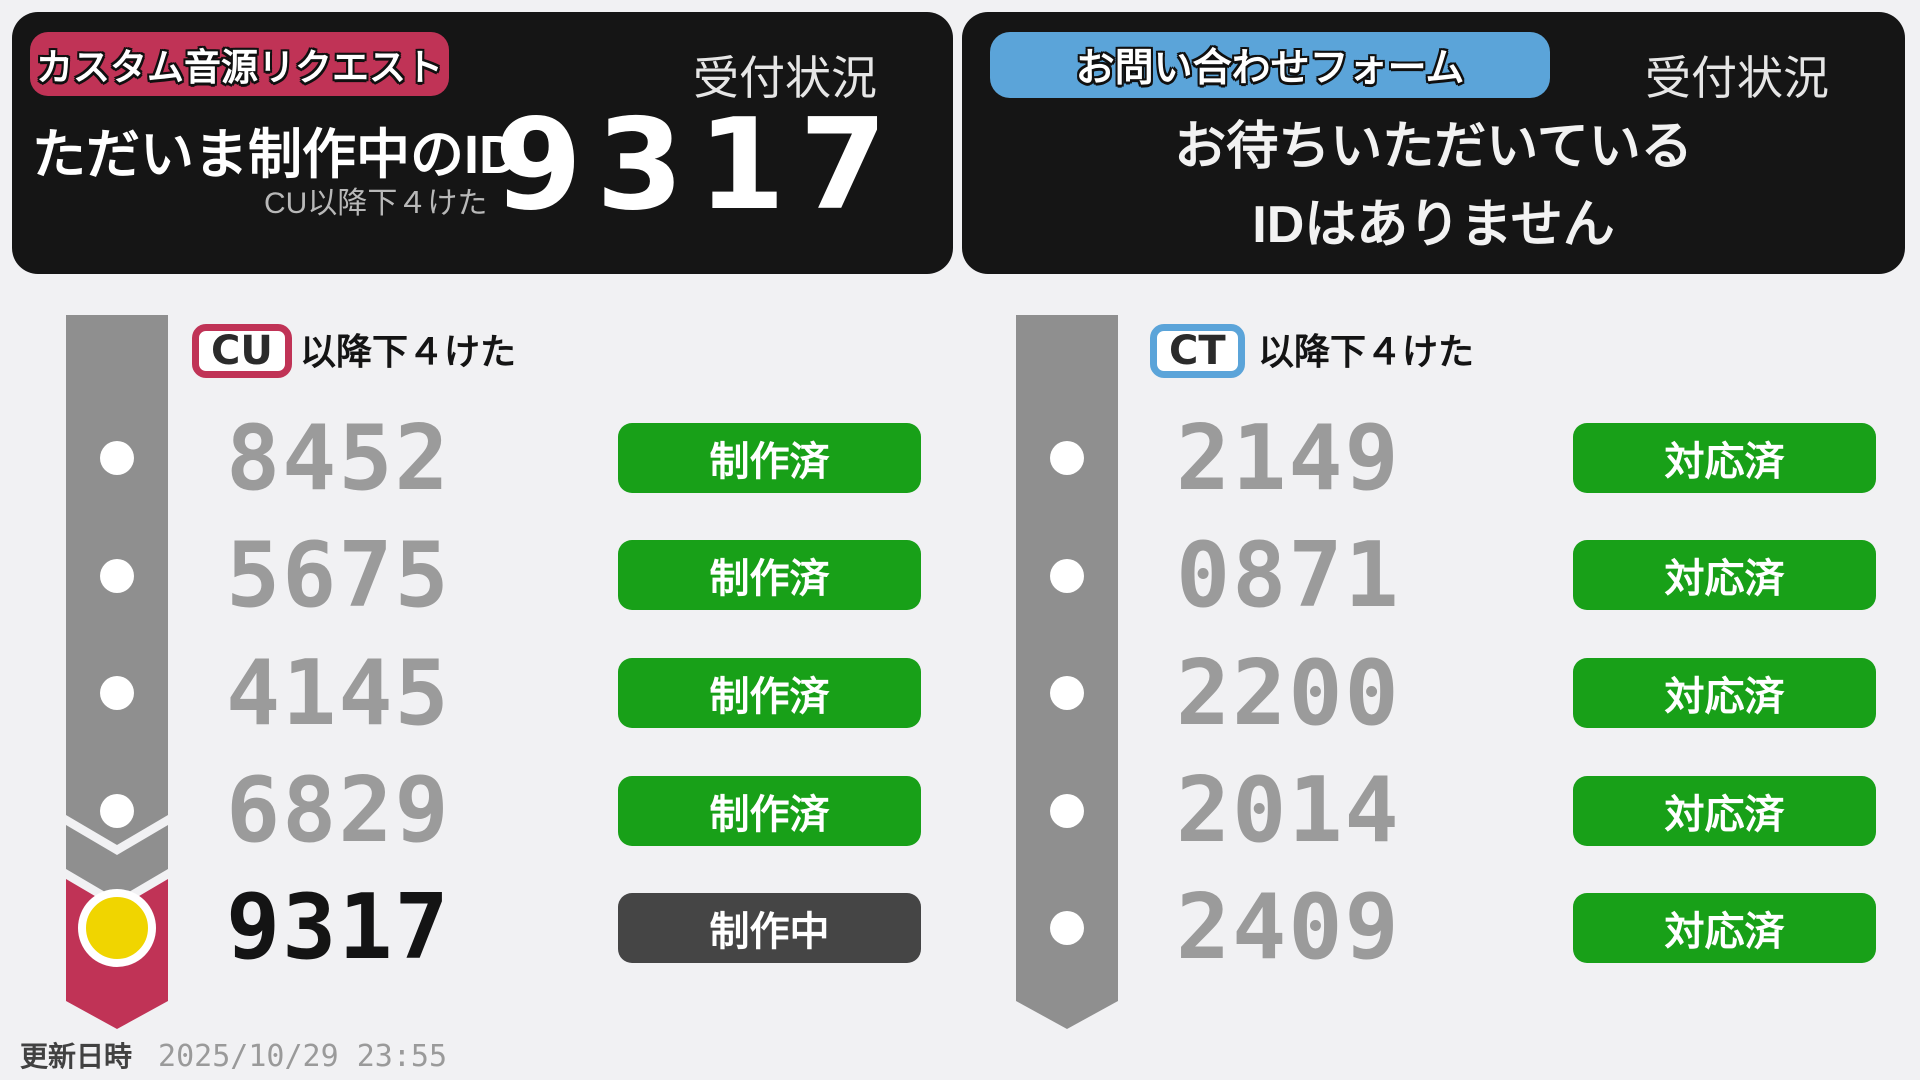 The height and width of the screenshot is (1080, 1920). What do you see at coordinates (1433, 147) in the screenshot?
I see `no-waiting-message-line1: お待ちいただいている` at bounding box center [1433, 147].